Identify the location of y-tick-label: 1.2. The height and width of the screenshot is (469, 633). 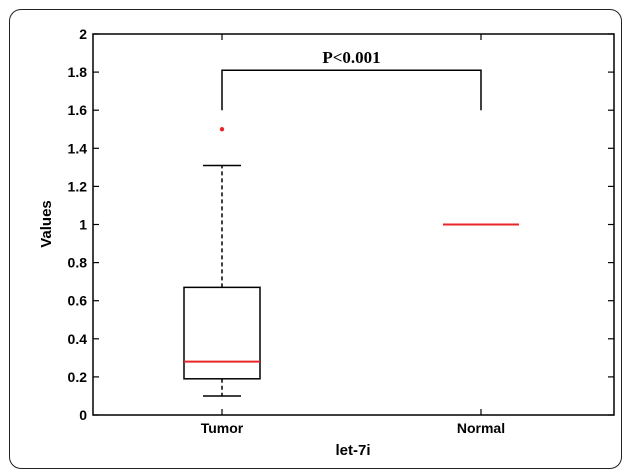
(78, 186).